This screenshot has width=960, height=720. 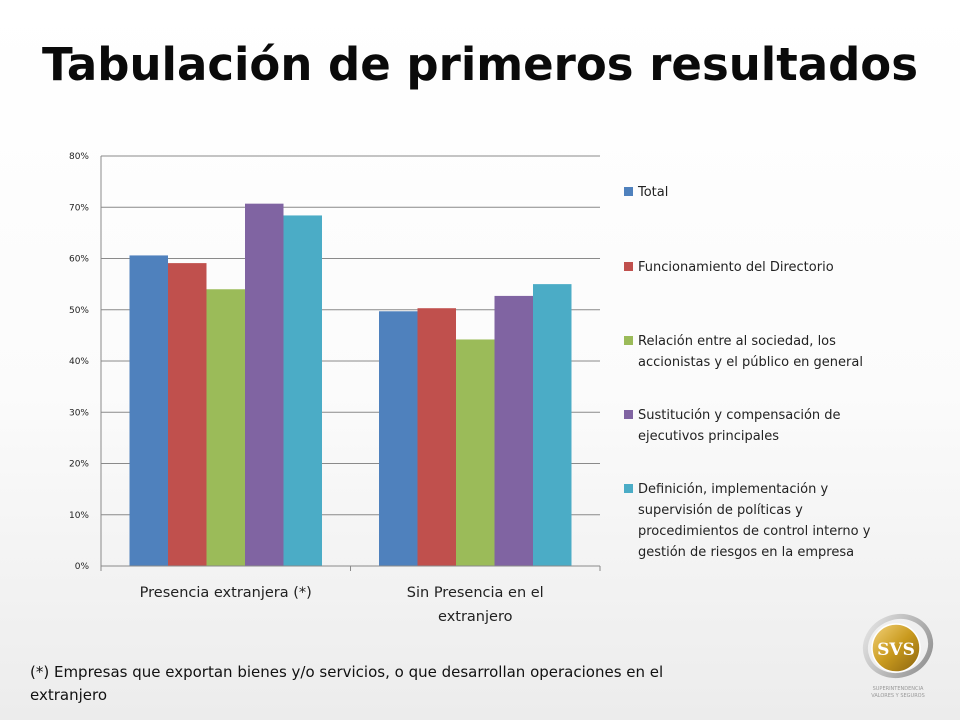 I want to click on y-tick-label: 0%, so click(x=82, y=567).